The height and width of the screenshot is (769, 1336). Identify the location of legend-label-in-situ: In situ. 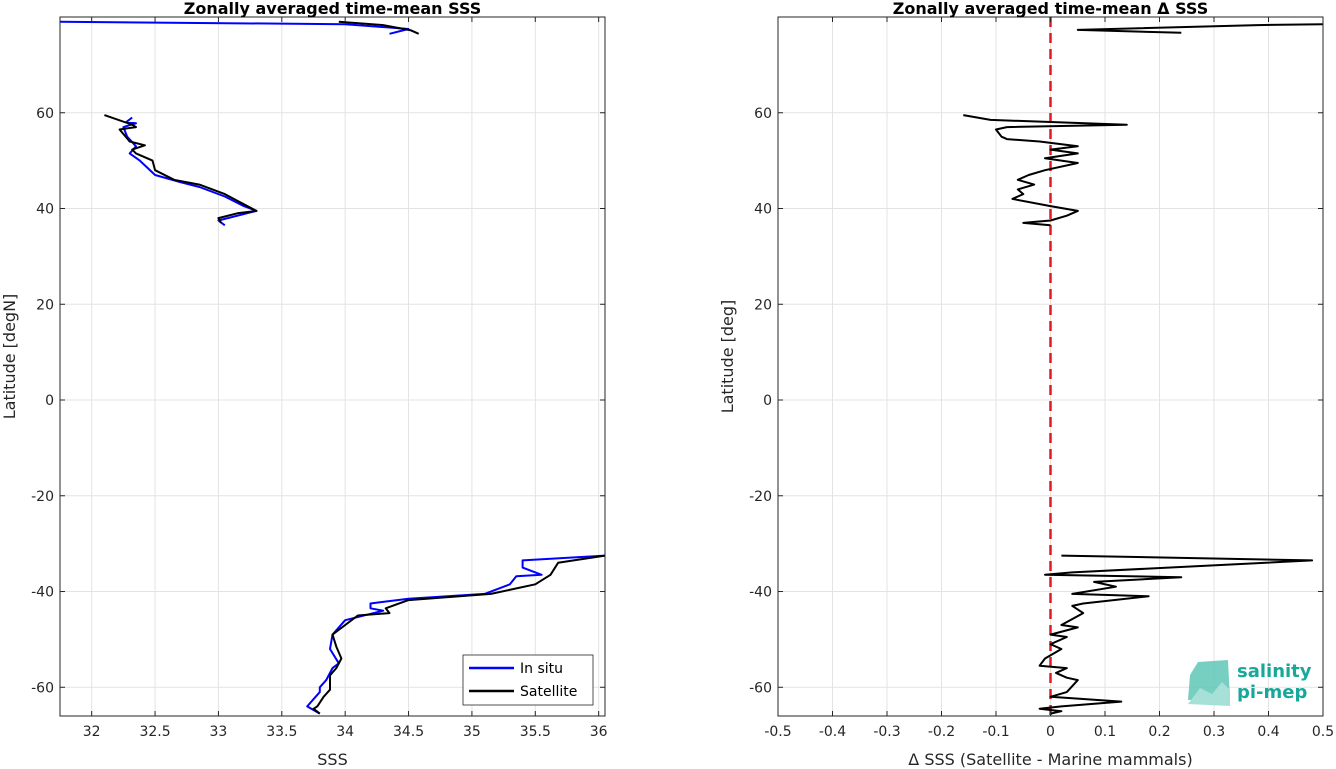
(541, 669).